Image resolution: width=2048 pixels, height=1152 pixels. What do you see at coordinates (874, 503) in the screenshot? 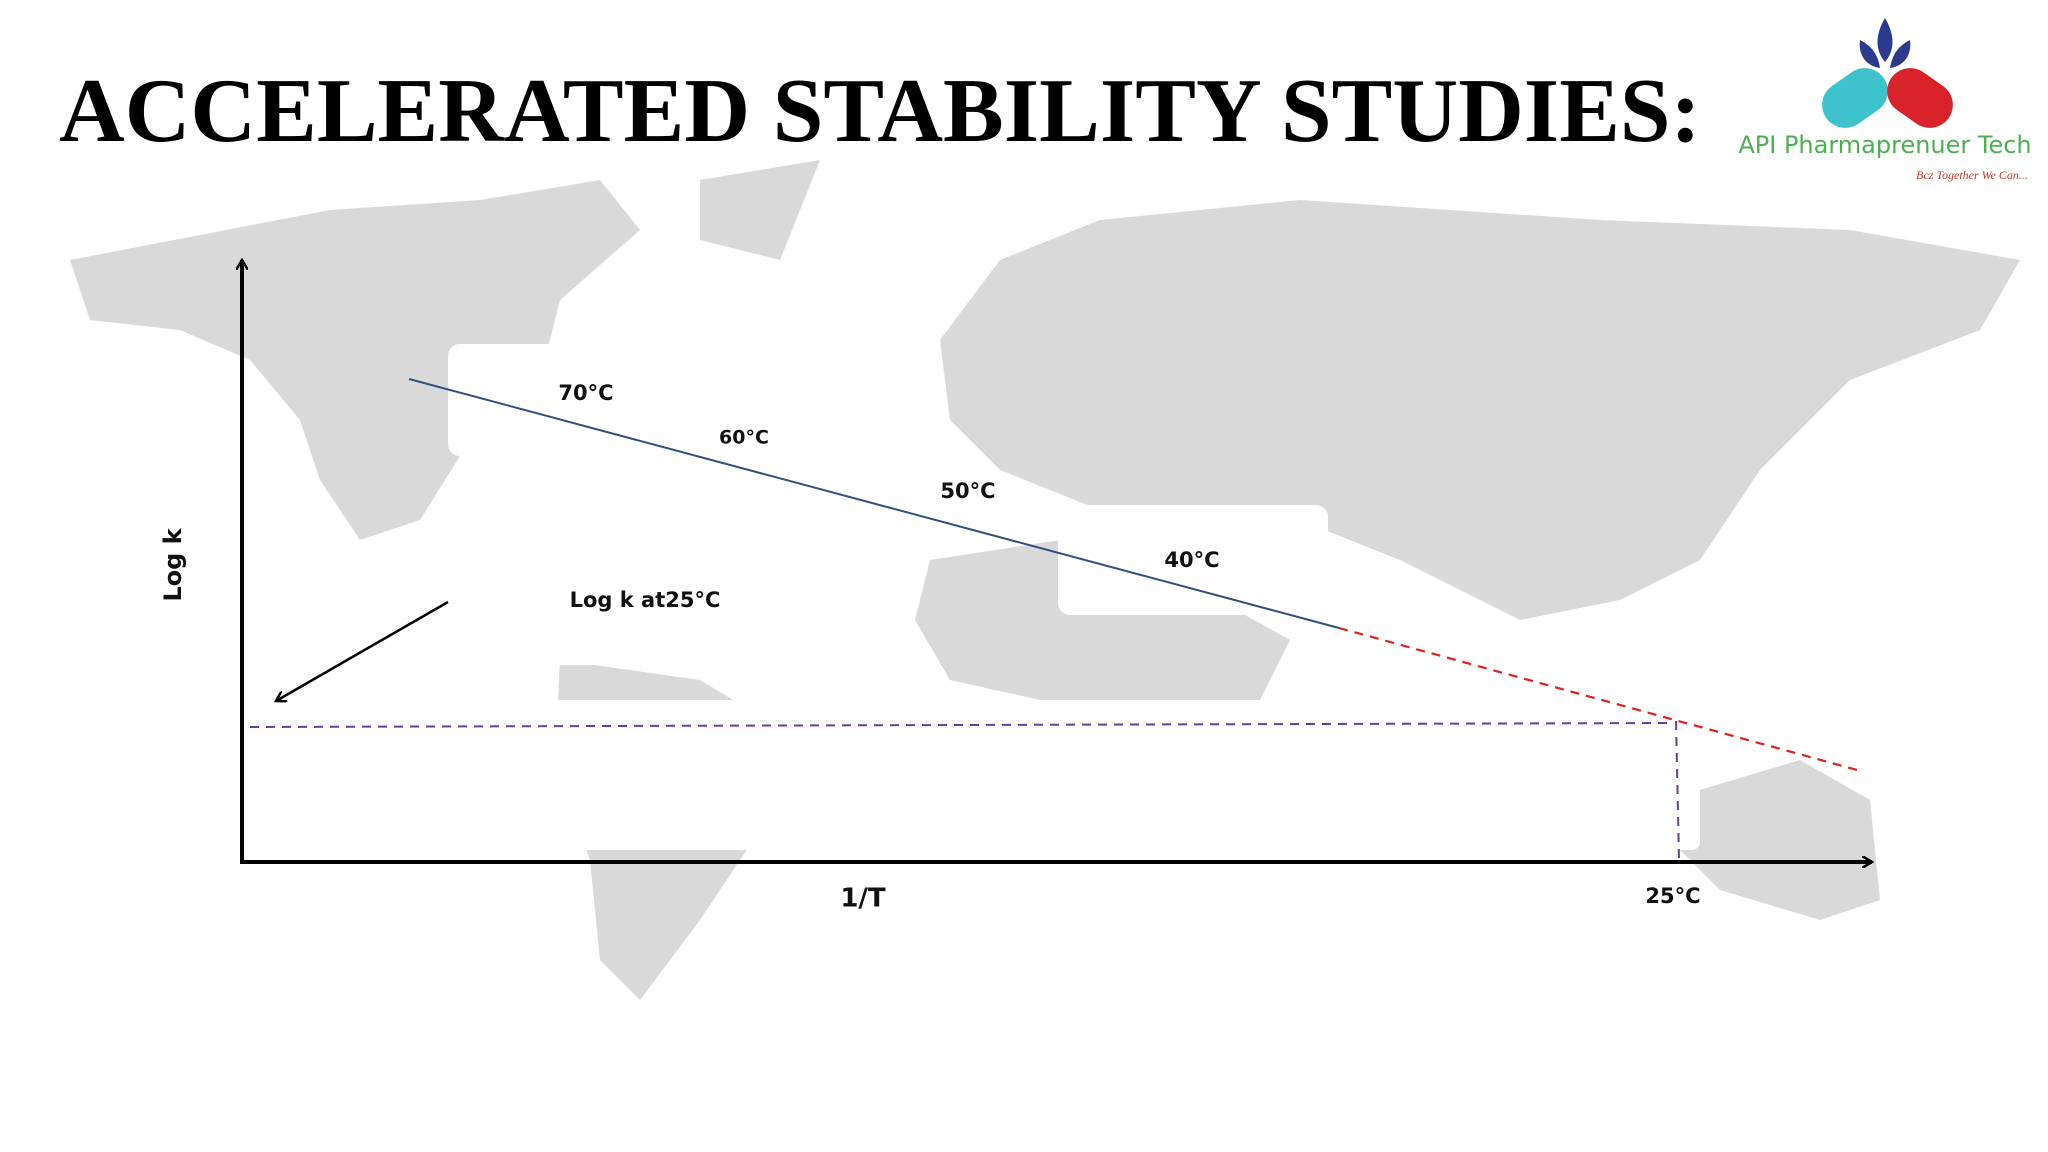
I see `trend-line` at bounding box center [874, 503].